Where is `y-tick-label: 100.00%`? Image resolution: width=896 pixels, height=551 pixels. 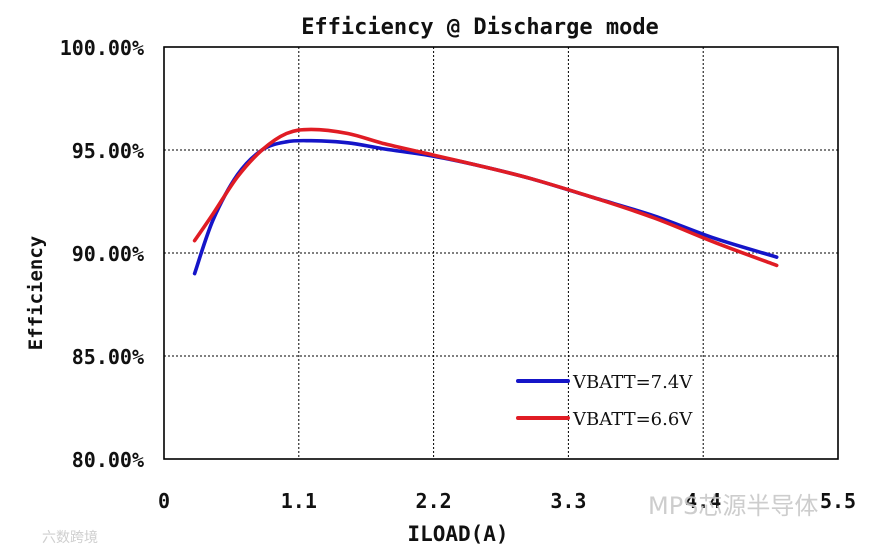
y-tick-label: 100.00% is located at coordinates (102, 48).